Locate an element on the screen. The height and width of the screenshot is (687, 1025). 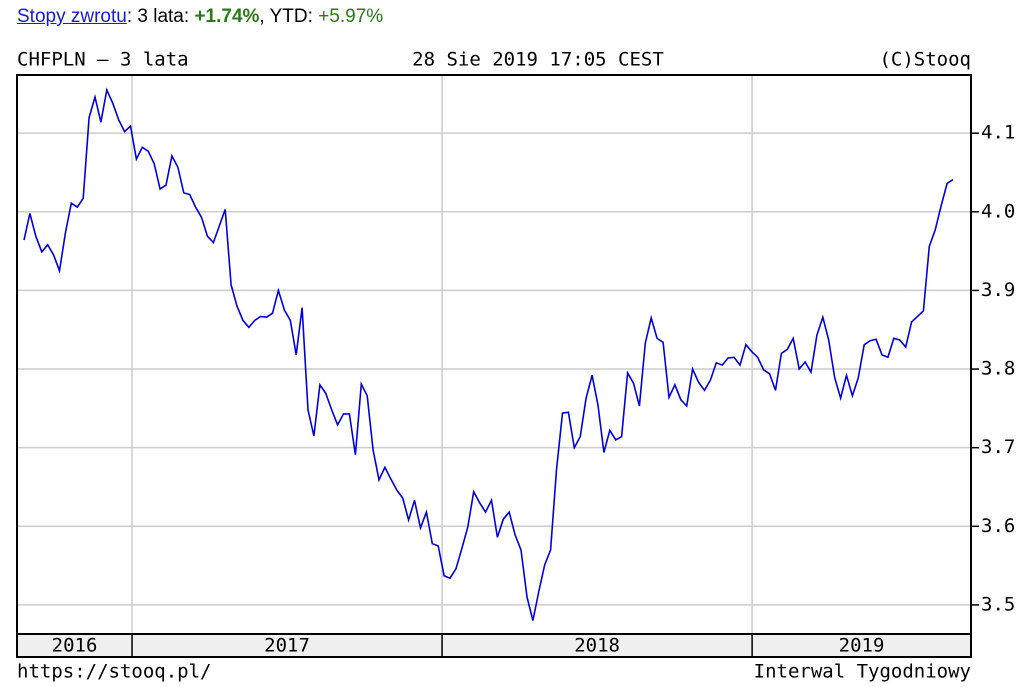
period-label: : 3 lata: is located at coordinates (160, 16).